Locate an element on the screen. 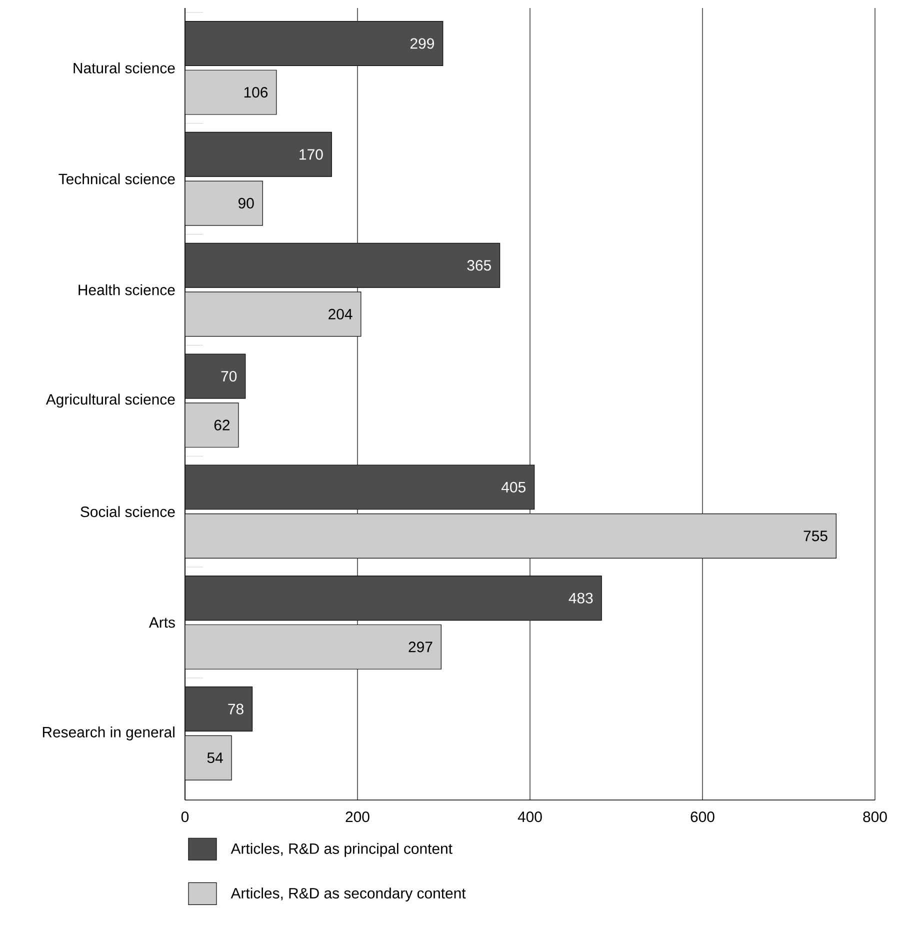 Image resolution: width=897 pixels, height=939 pixels. x-tick-label: 800 is located at coordinates (875, 817).